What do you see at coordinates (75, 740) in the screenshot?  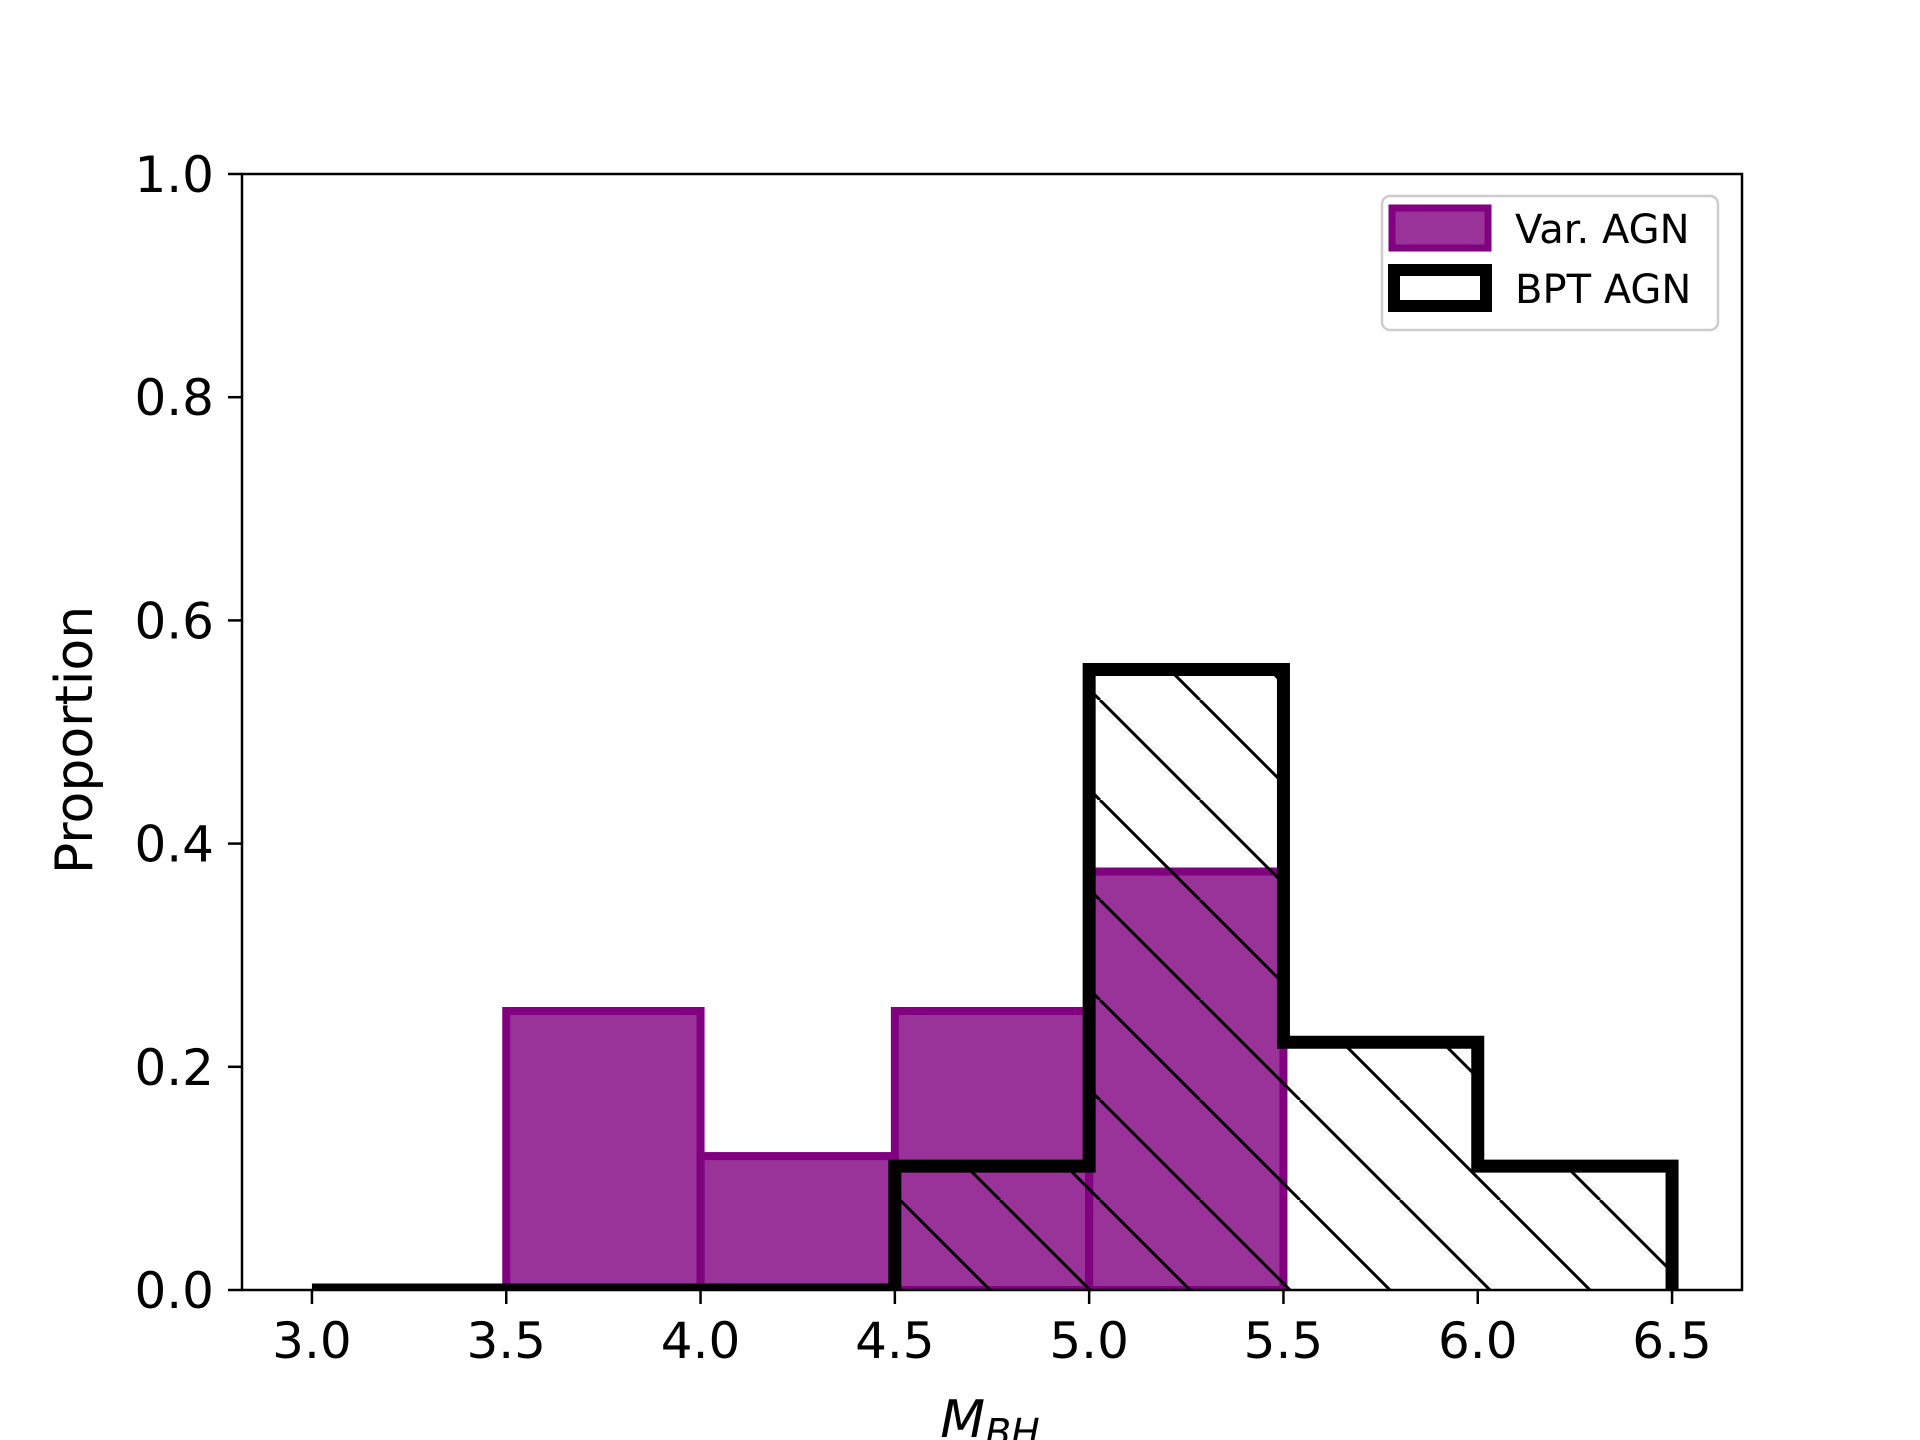 I see `y-axis-label: Proportion` at bounding box center [75, 740].